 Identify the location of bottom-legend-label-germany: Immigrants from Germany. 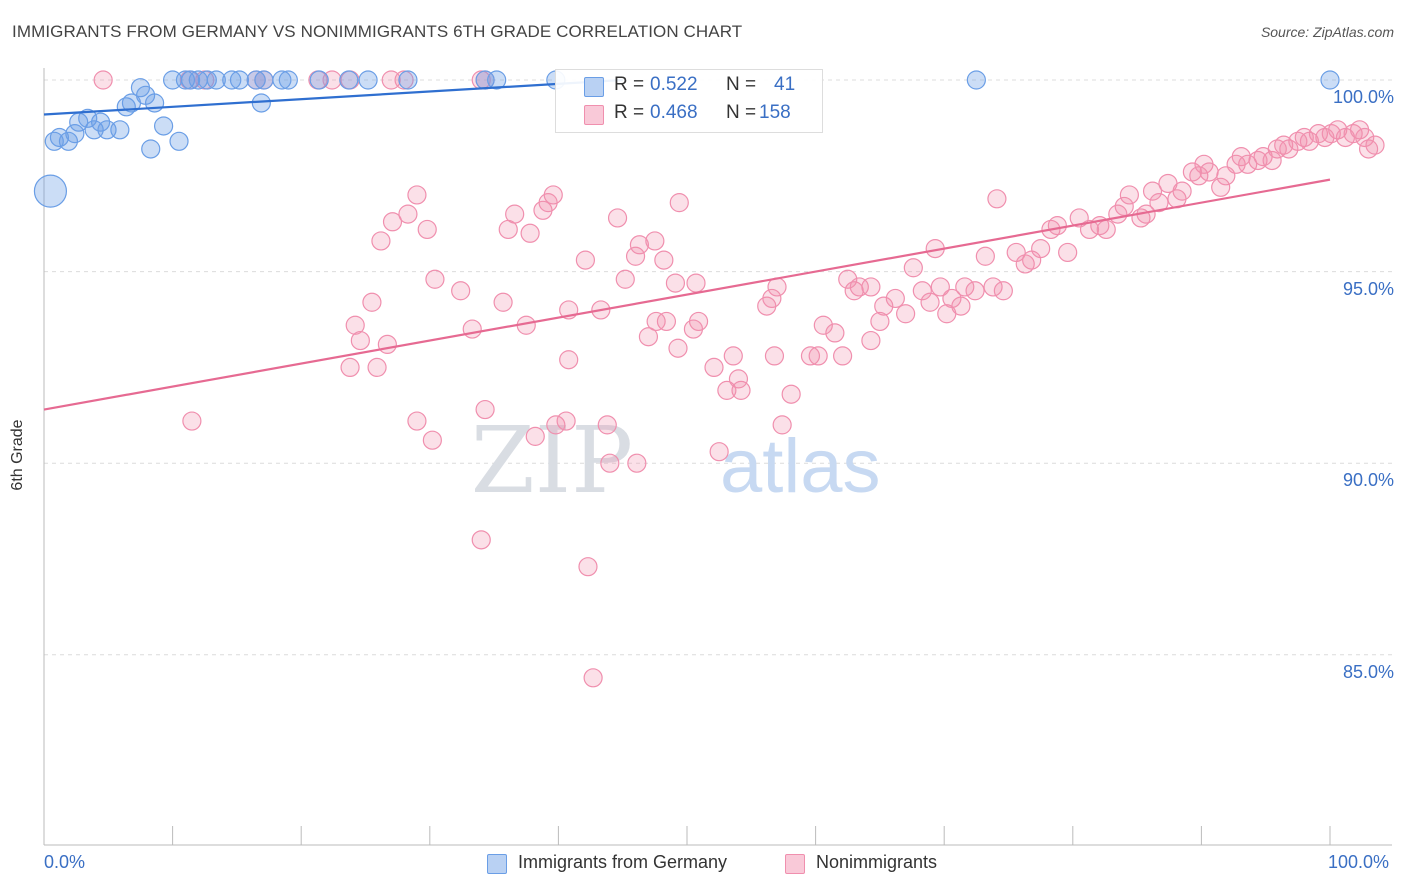
(623, 862).